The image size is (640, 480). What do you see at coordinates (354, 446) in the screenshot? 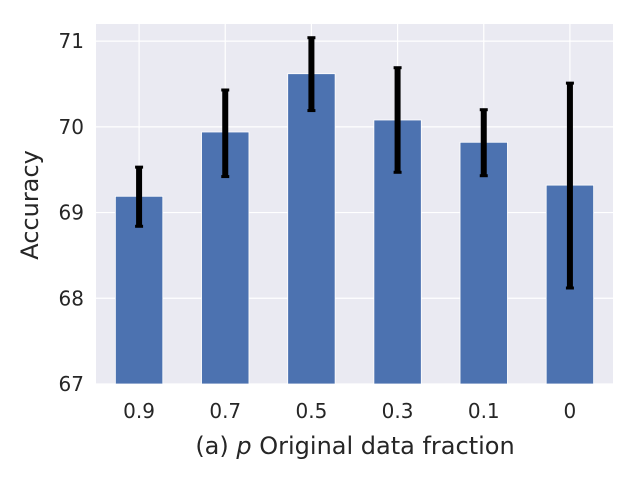
I see `x-axis-title: (a) p Original data fraction` at bounding box center [354, 446].